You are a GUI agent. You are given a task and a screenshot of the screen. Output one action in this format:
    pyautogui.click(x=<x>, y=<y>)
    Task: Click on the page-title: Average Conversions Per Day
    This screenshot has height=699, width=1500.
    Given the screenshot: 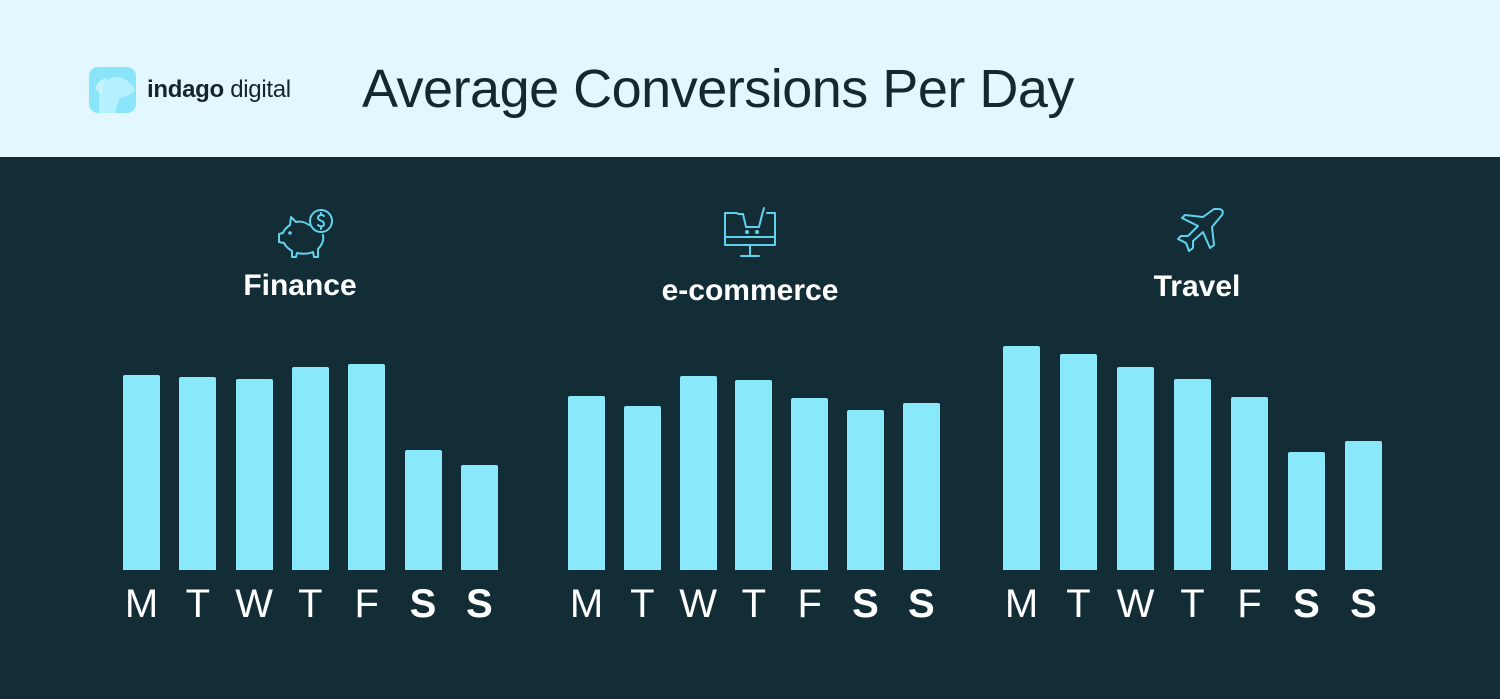 What is the action you would take?
    pyautogui.click(x=718, y=89)
    